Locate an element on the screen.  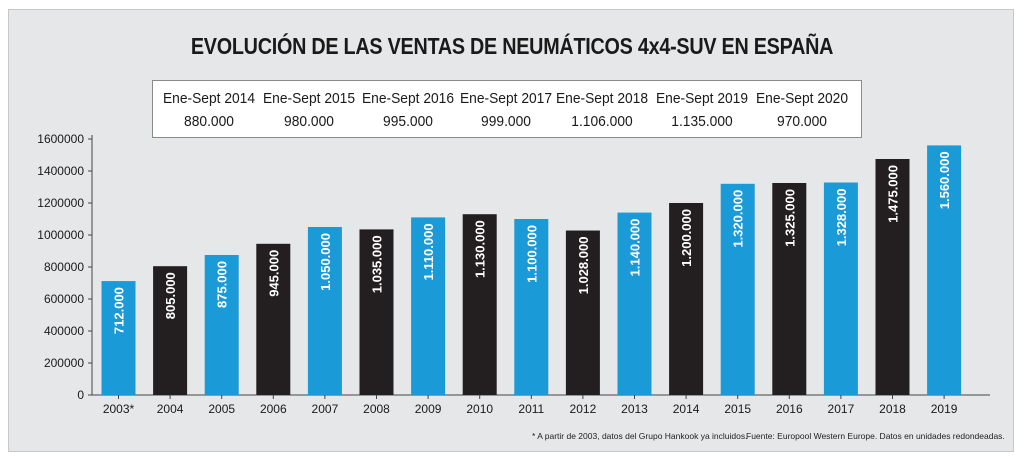
data-label: 1.320.000 is located at coordinates (738, 219).